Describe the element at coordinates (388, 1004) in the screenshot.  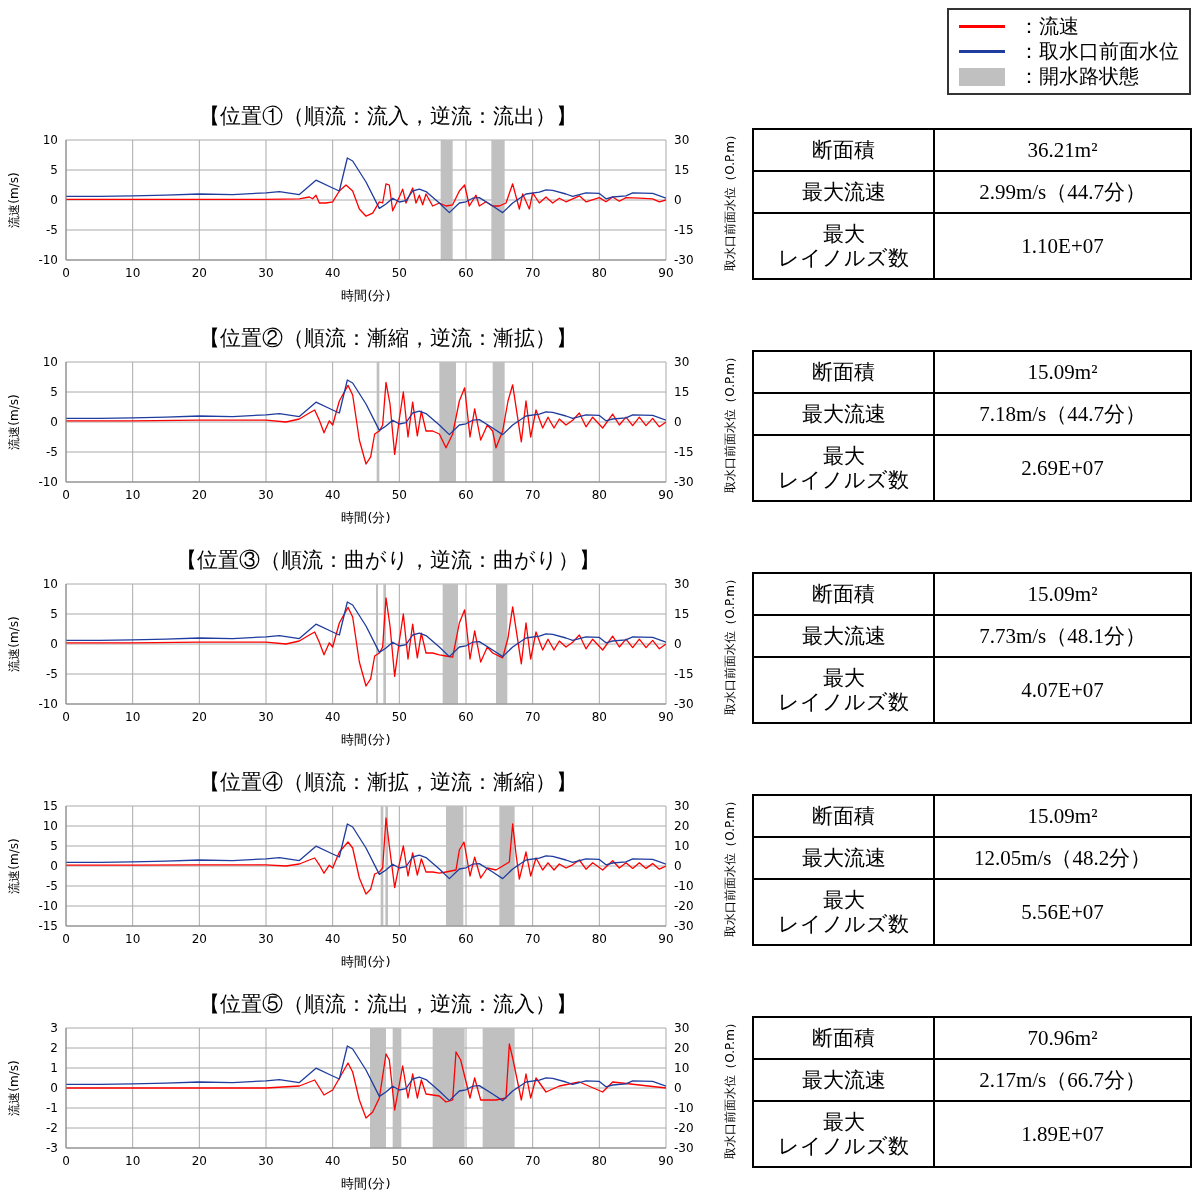
I see `chart-title: 【位置⑤（順流：流出，逆流：流入）】` at that location.